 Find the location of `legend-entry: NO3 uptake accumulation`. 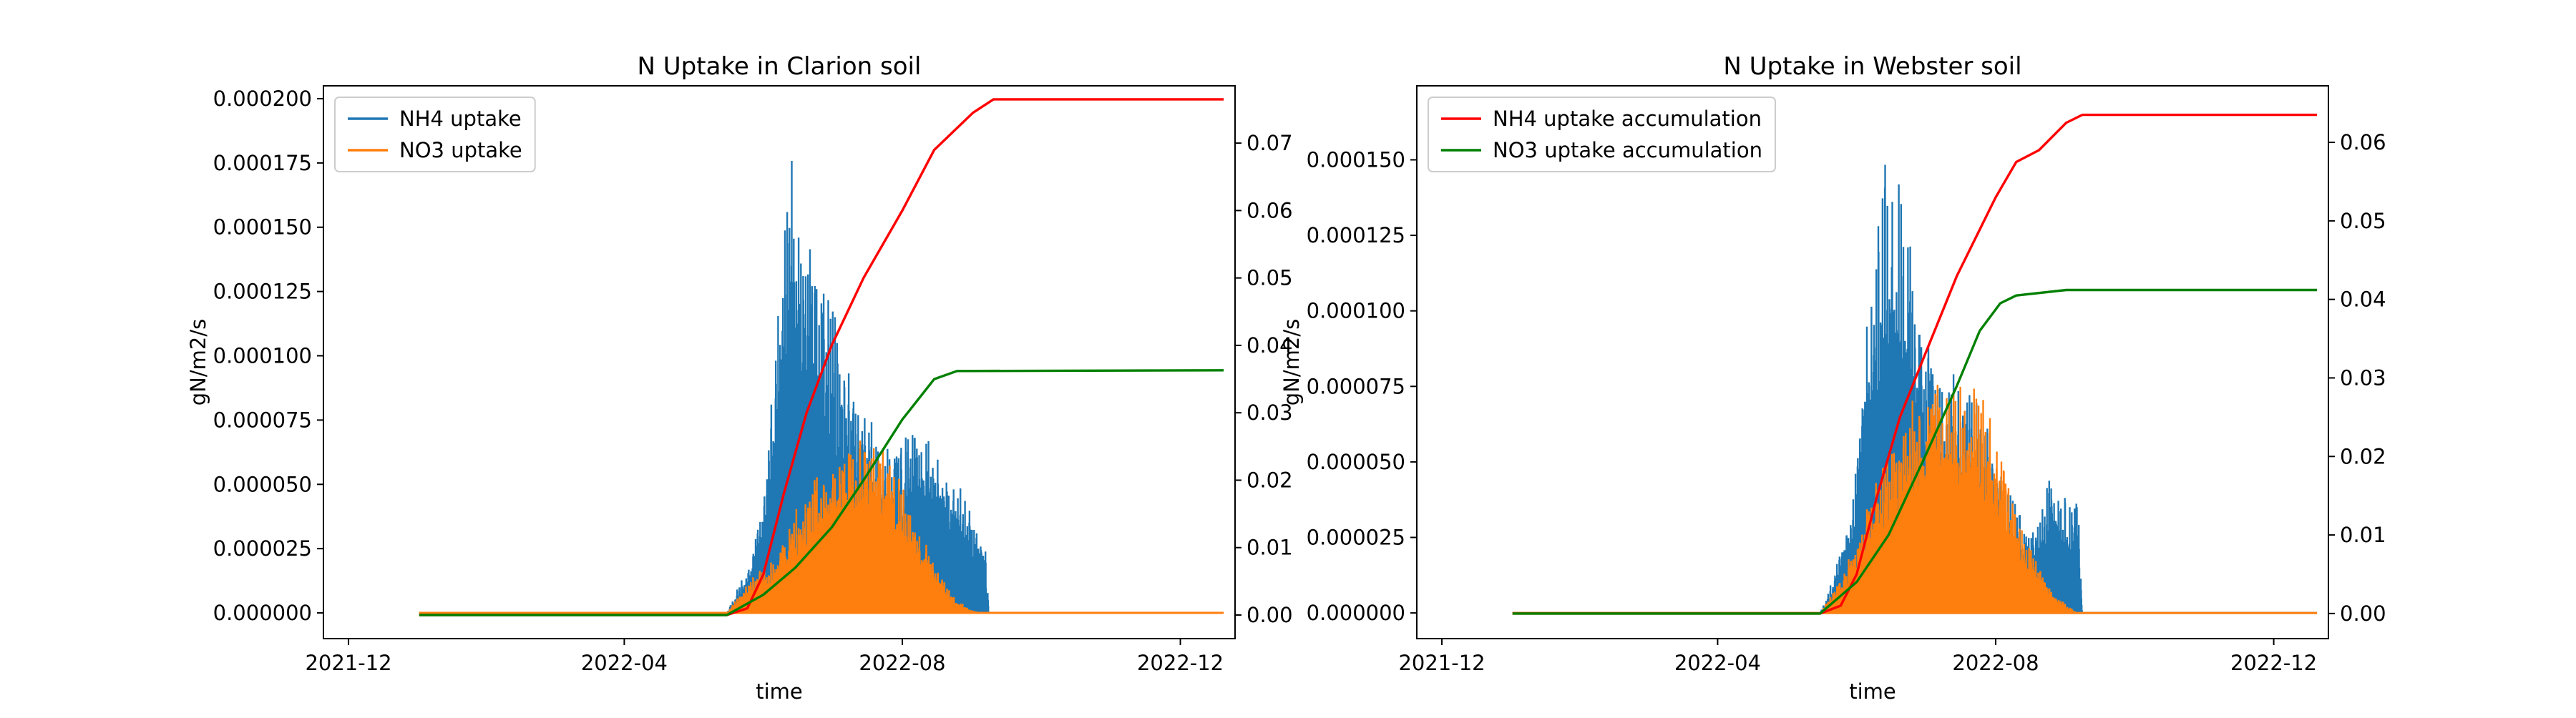

legend-entry: NO3 uptake accumulation is located at coordinates (1627, 150).